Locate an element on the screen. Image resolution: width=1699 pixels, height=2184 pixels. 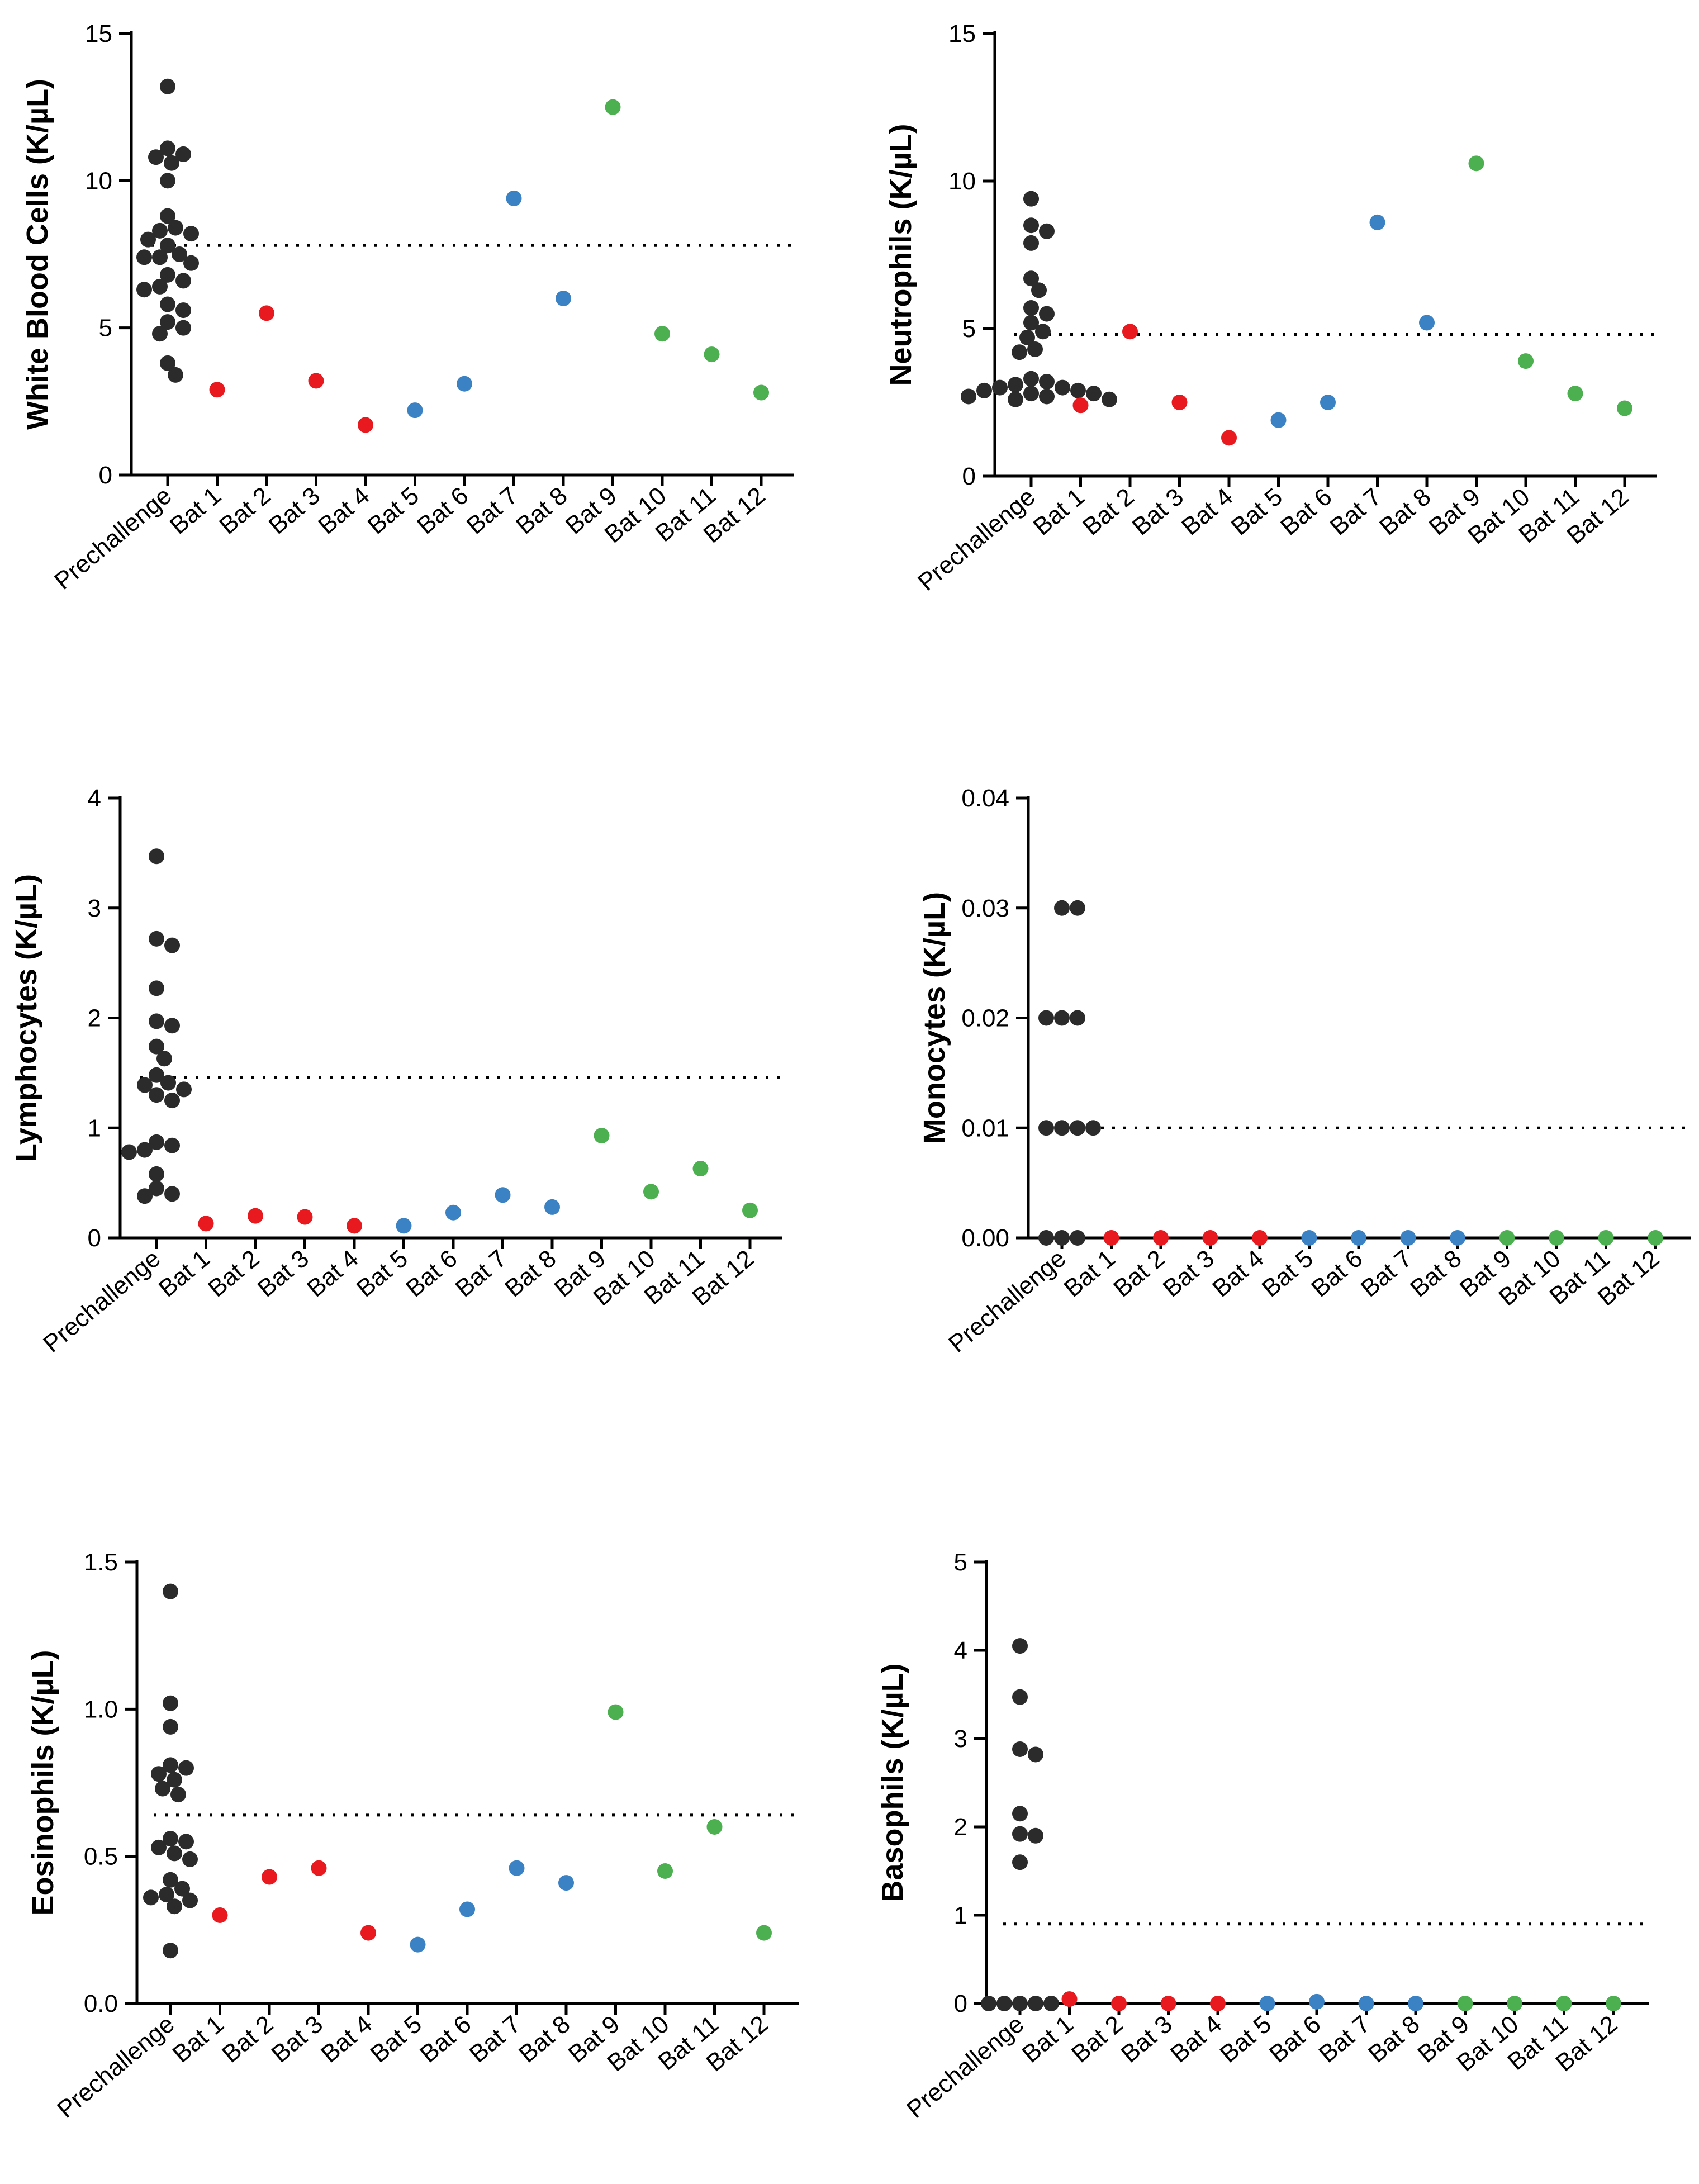
lymphocytes-category-label: Bat 6 is located at coordinates (432, 1274).